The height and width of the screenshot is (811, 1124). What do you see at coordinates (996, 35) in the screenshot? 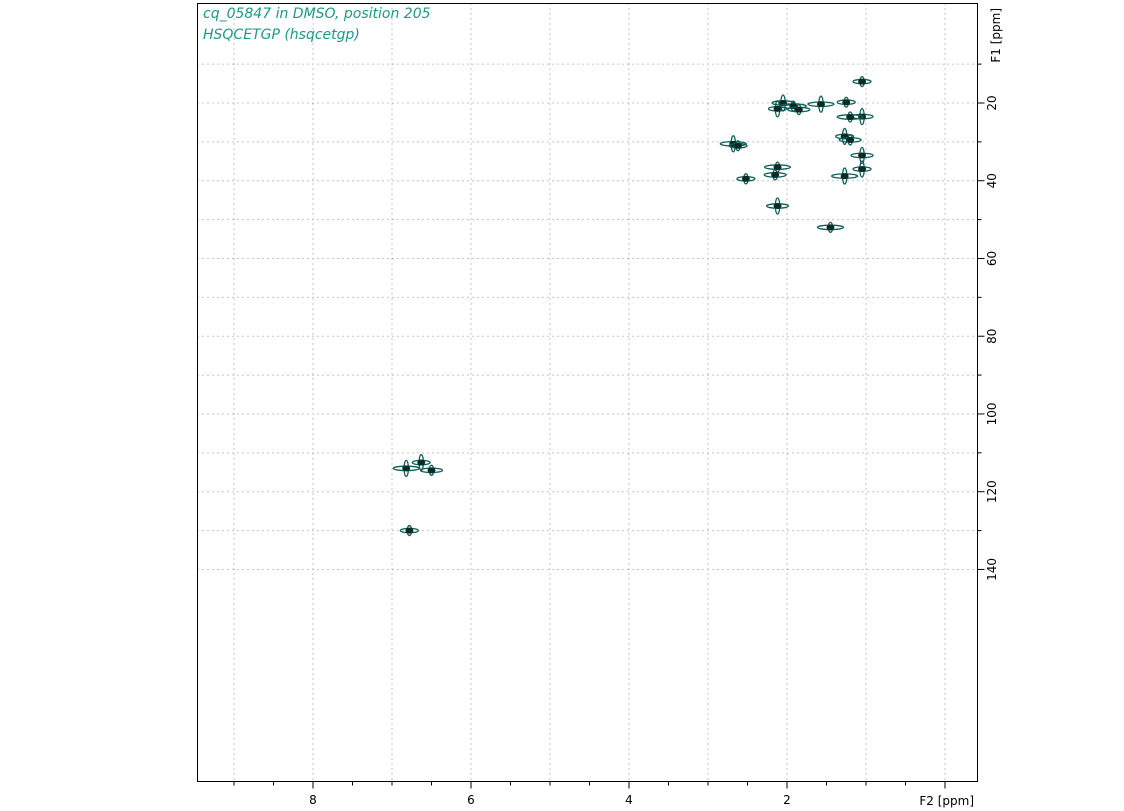
I see `y-axis-label: F1 [ppm]` at bounding box center [996, 35].